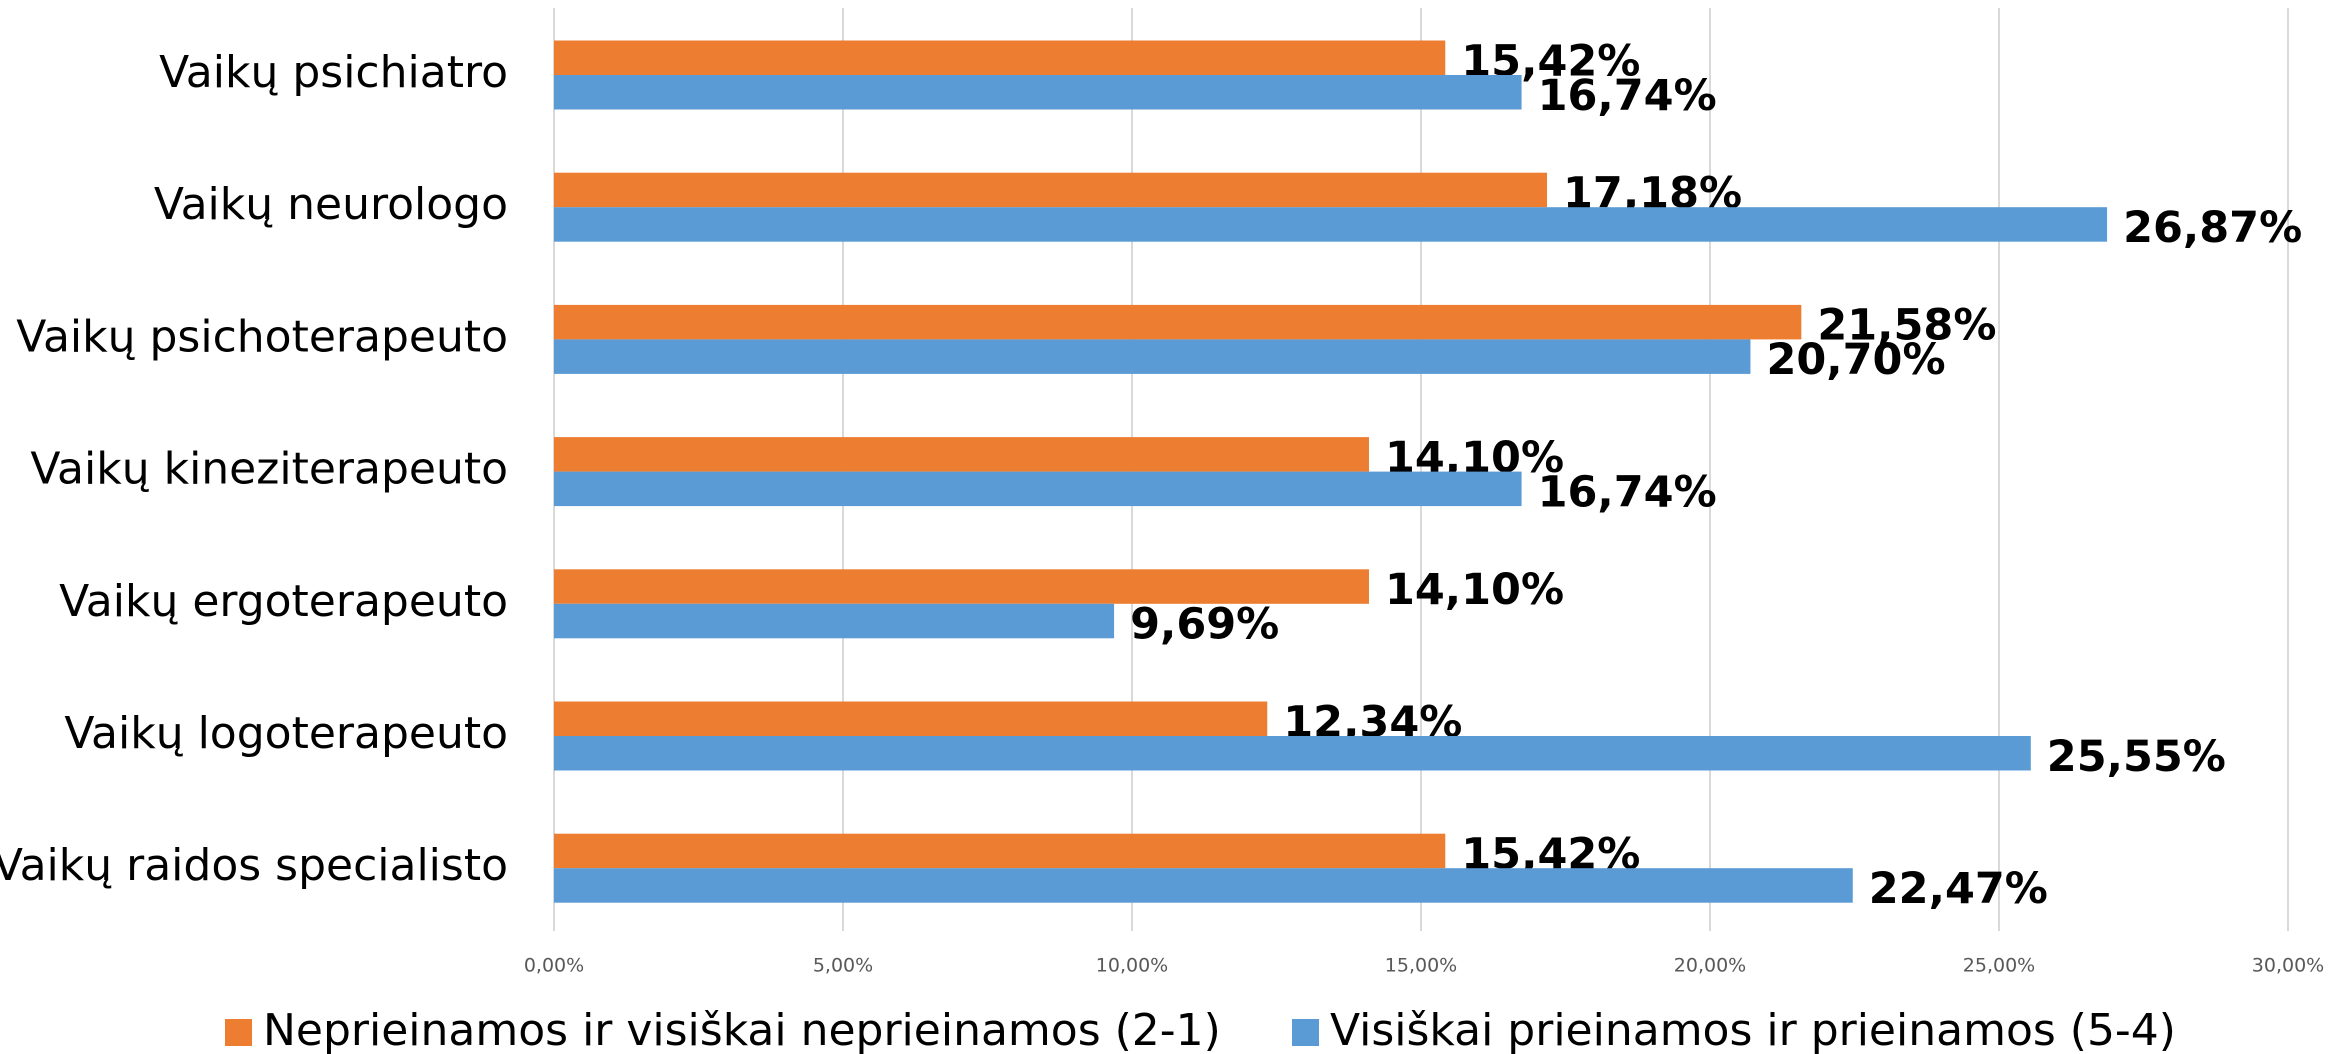 Image resolution: width=2343 pixels, height=1054 pixels. What do you see at coordinates (1906, 326) in the screenshot?
I see `value-label: 21,58%` at bounding box center [1906, 326].